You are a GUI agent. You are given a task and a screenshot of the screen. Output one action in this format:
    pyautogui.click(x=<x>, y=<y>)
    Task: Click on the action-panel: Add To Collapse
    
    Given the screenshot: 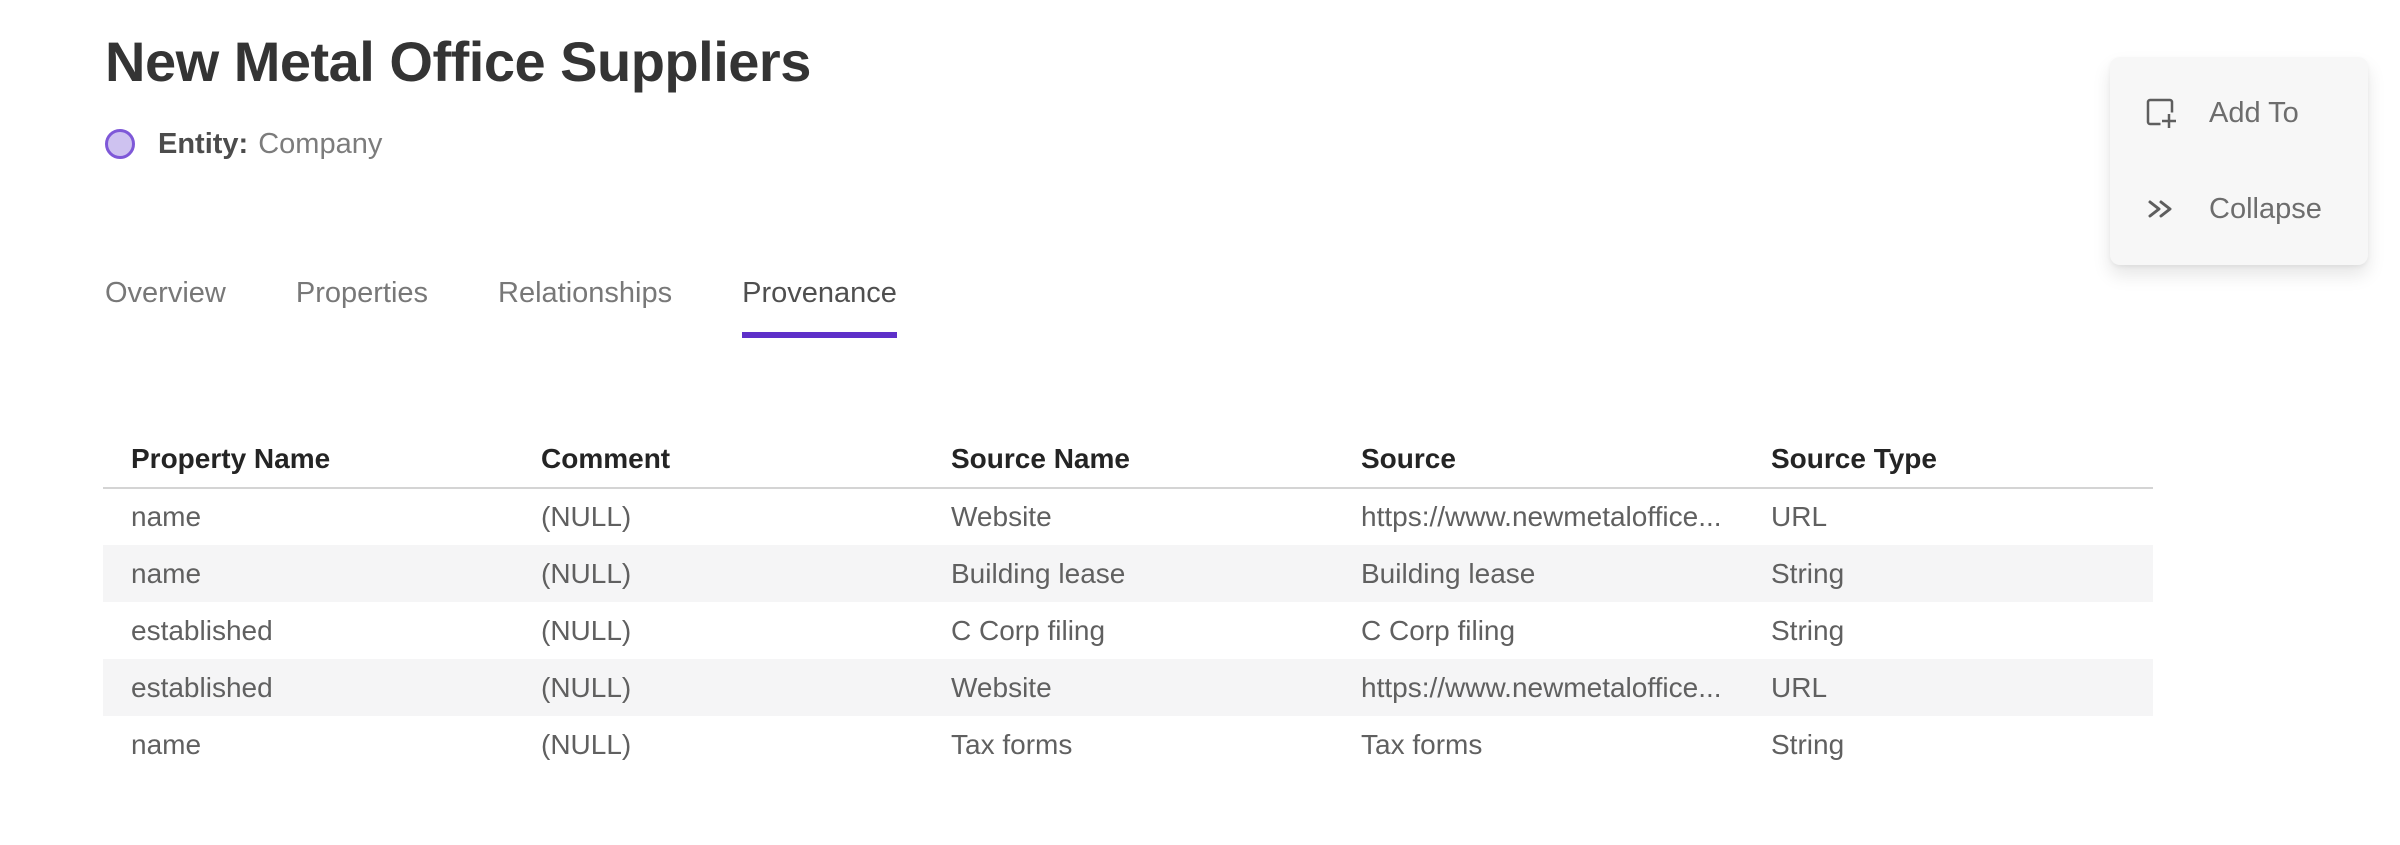 What is the action you would take?
    pyautogui.click(x=2239, y=161)
    